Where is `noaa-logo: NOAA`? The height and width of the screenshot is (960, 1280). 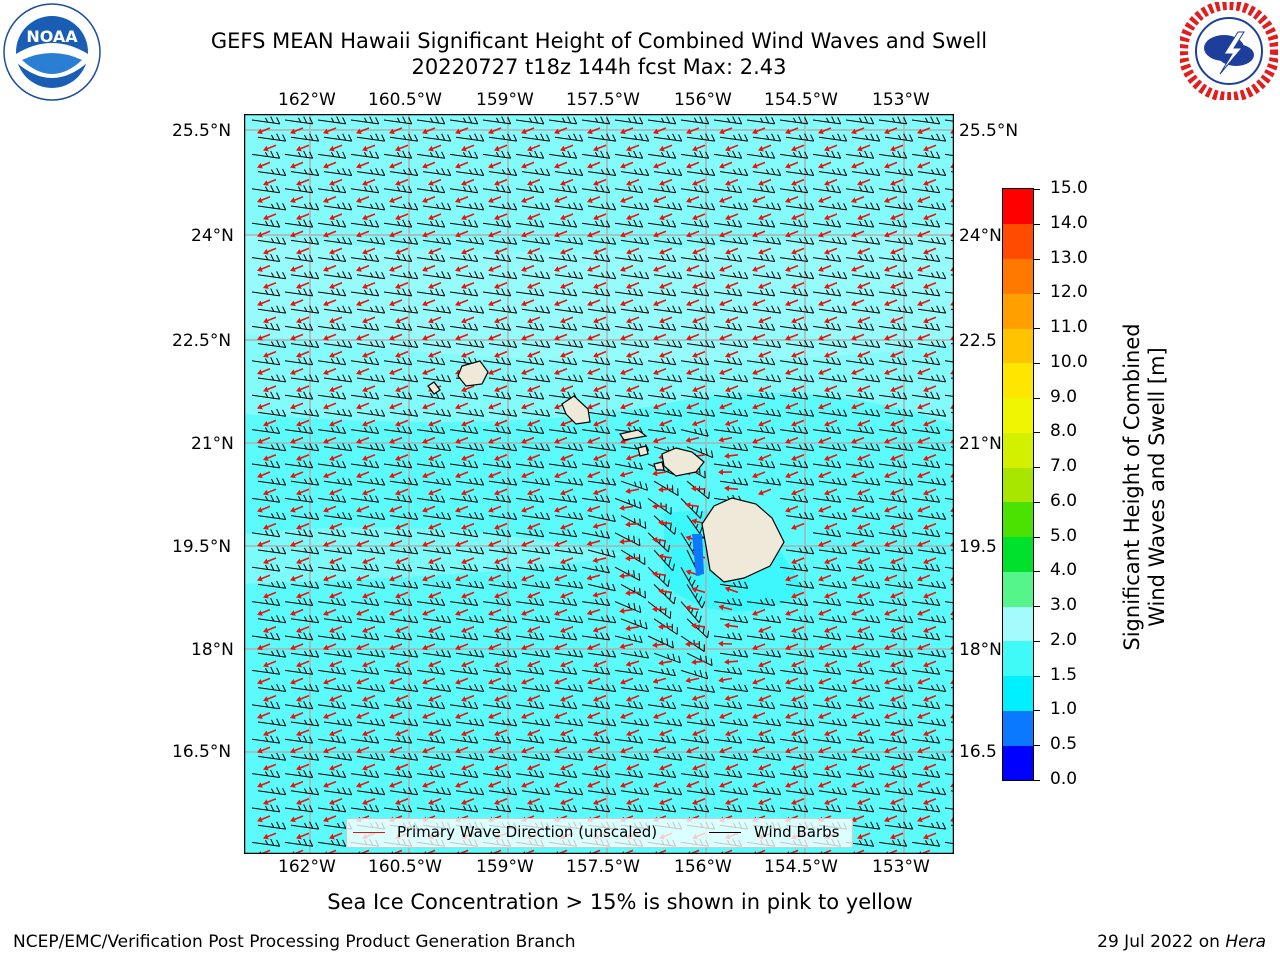 noaa-logo: NOAA is located at coordinates (52, 52).